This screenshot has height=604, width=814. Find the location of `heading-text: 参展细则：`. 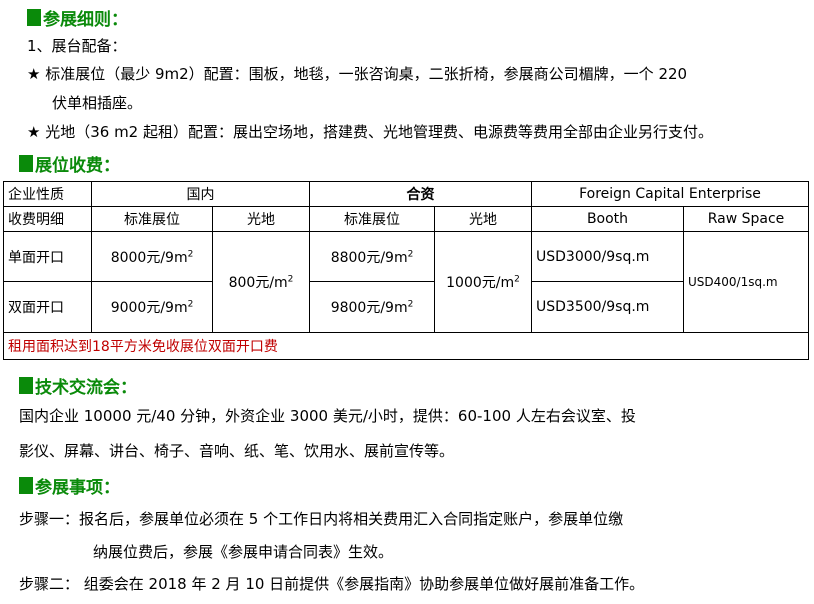

heading-text: 参展细则： is located at coordinates (85, 20).